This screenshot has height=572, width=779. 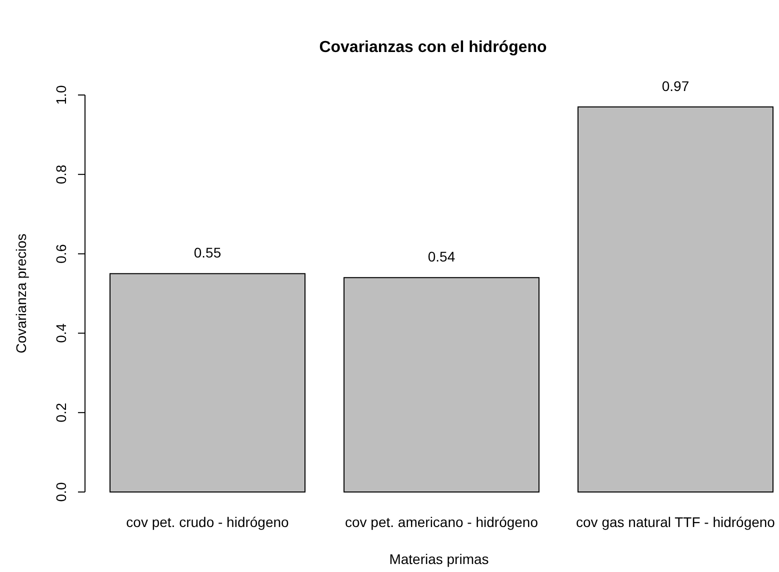 I want to click on y-tick-label: 0.8, so click(x=61, y=174).